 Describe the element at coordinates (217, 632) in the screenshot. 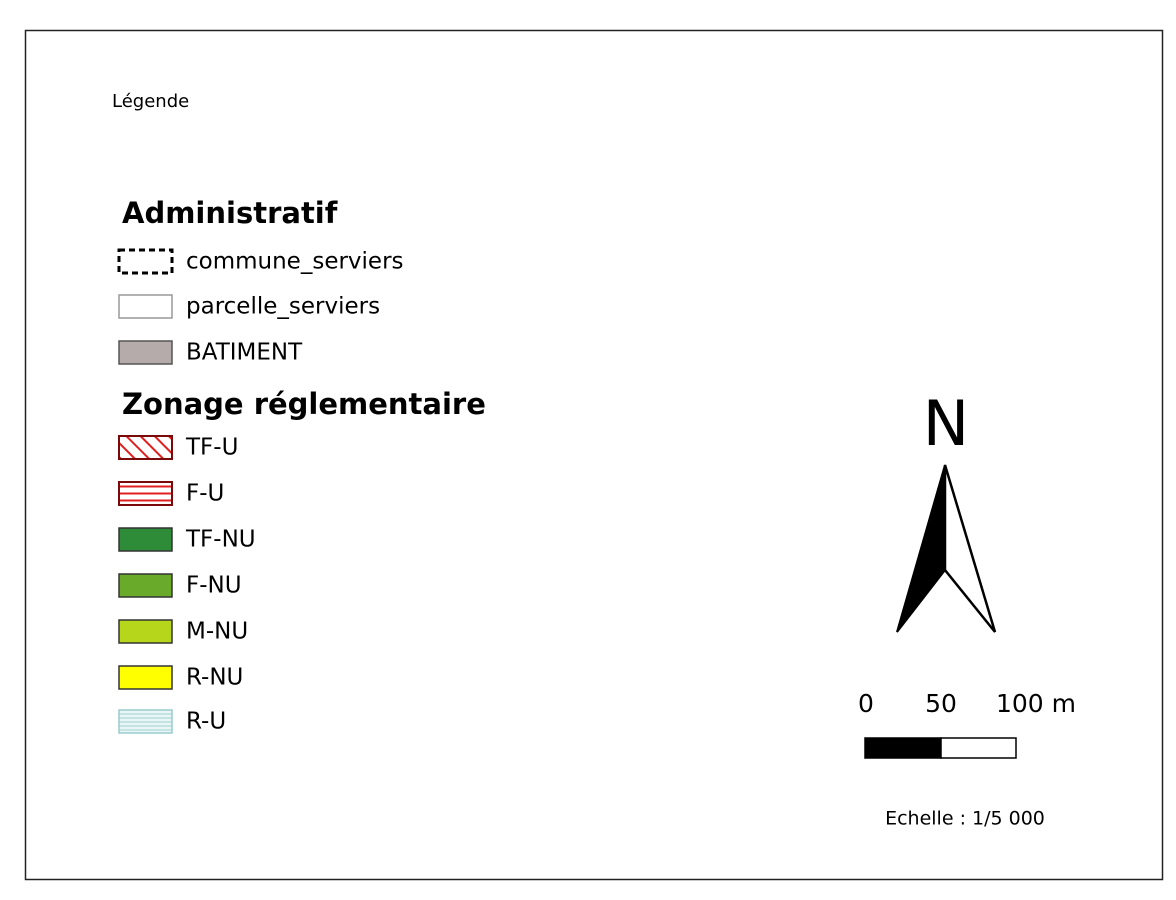

I see `legend-item: M-NU` at that location.